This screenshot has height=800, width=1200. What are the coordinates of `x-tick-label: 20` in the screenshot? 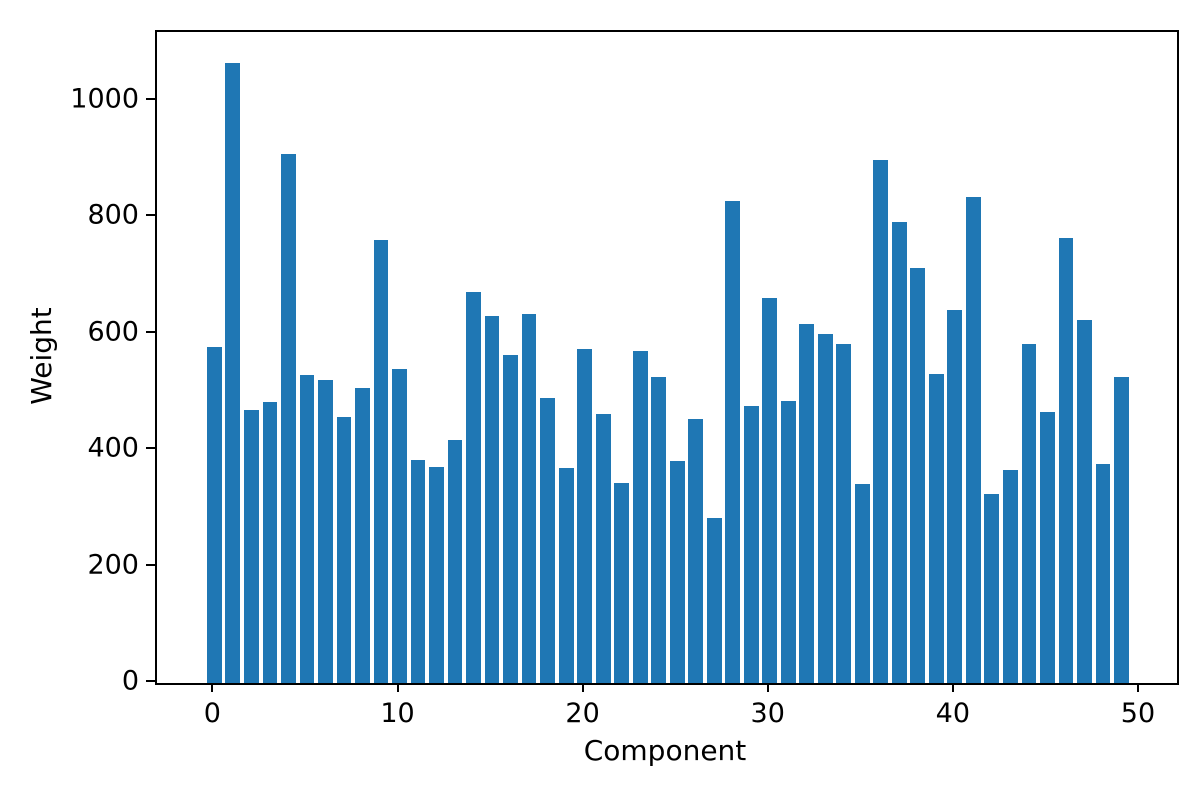 It's located at (582, 713).